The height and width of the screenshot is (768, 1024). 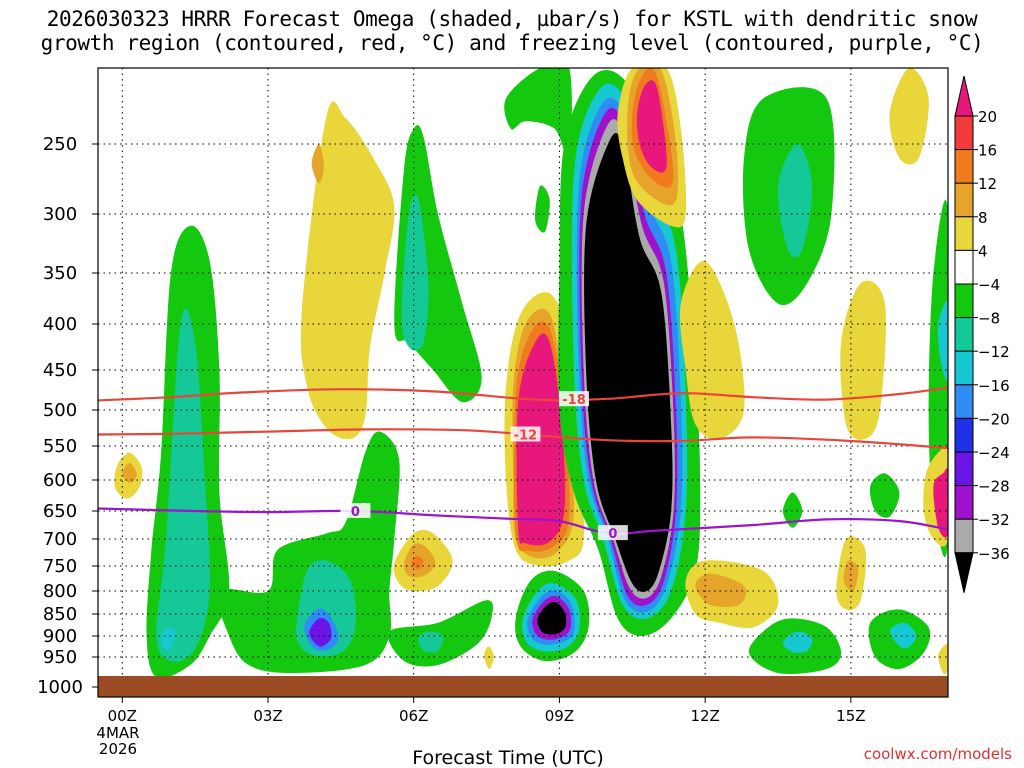 I want to click on colorbar-cap-bottom, so click(x=964, y=572).